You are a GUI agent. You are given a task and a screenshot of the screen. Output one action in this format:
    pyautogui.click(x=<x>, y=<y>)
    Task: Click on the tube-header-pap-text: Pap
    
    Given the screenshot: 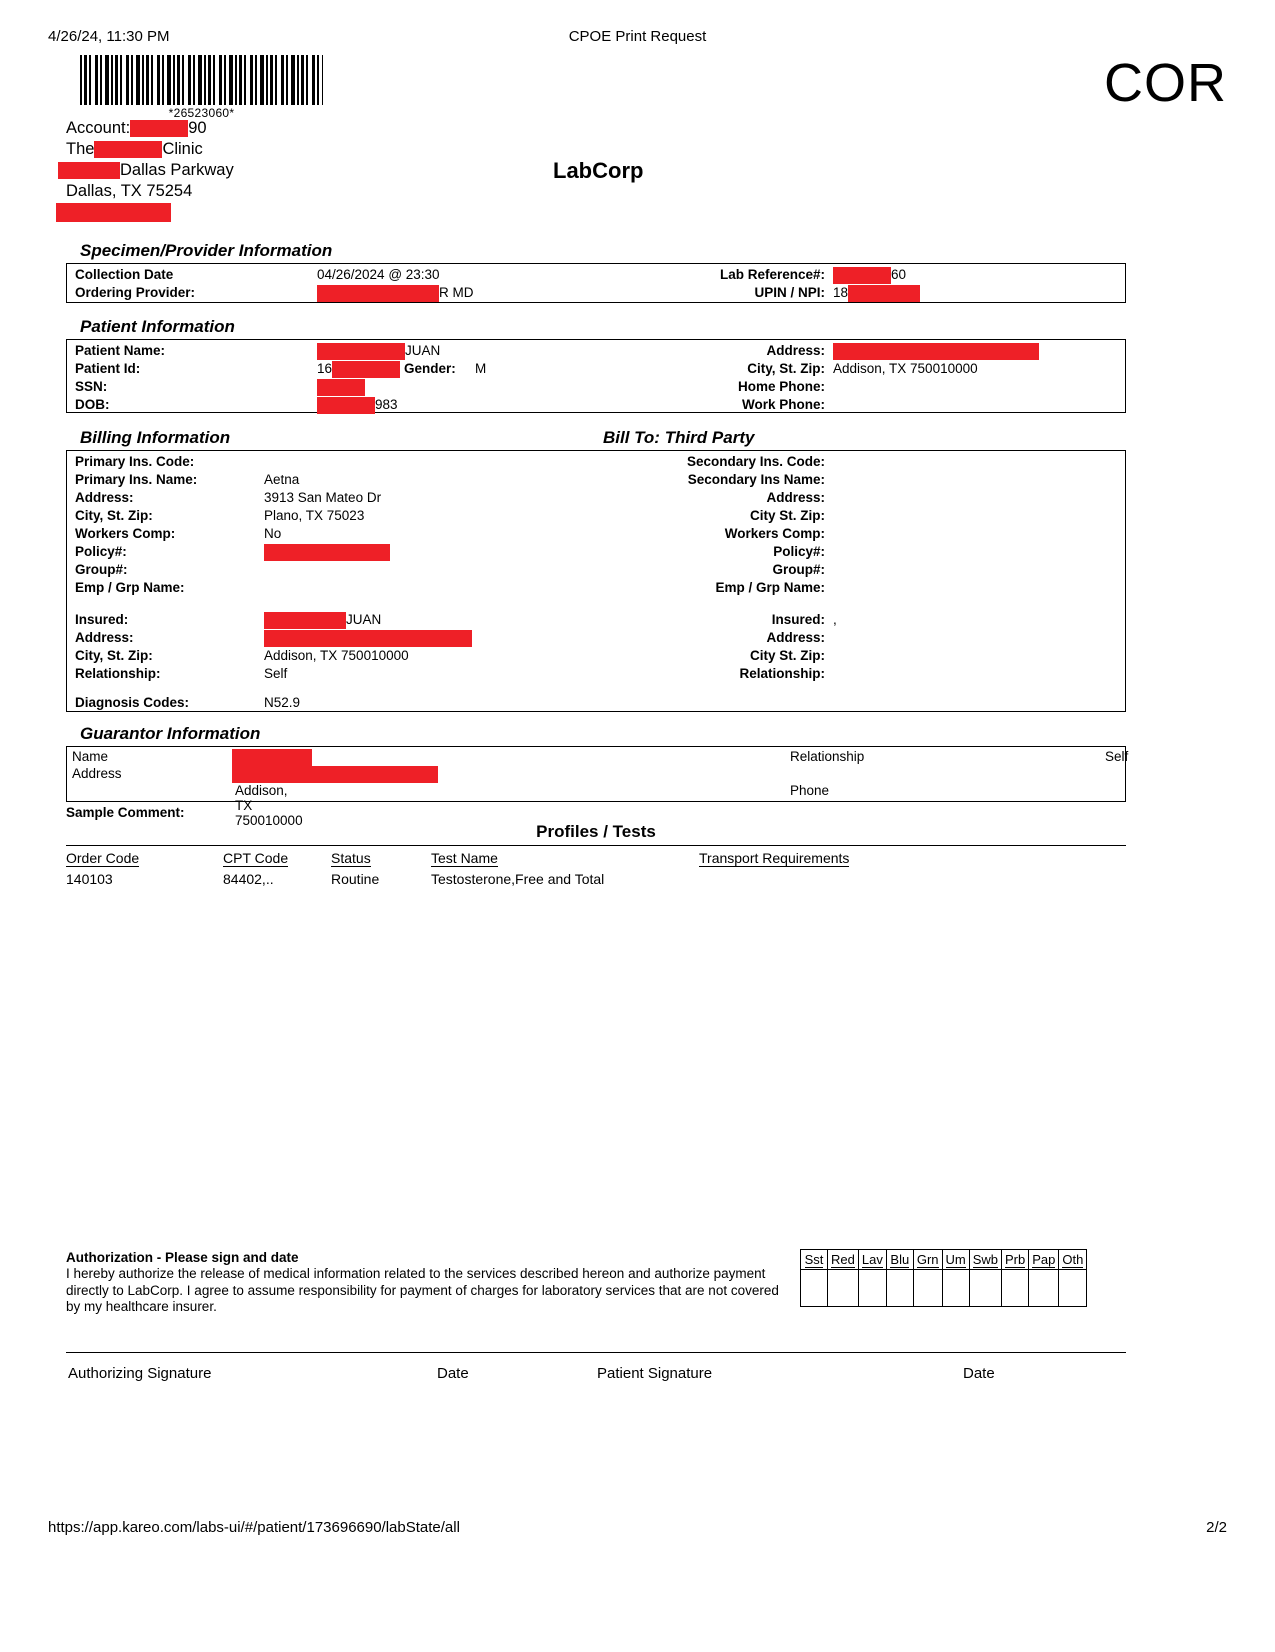 What is the action you would take?
    pyautogui.click(x=1044, y=1259)
    